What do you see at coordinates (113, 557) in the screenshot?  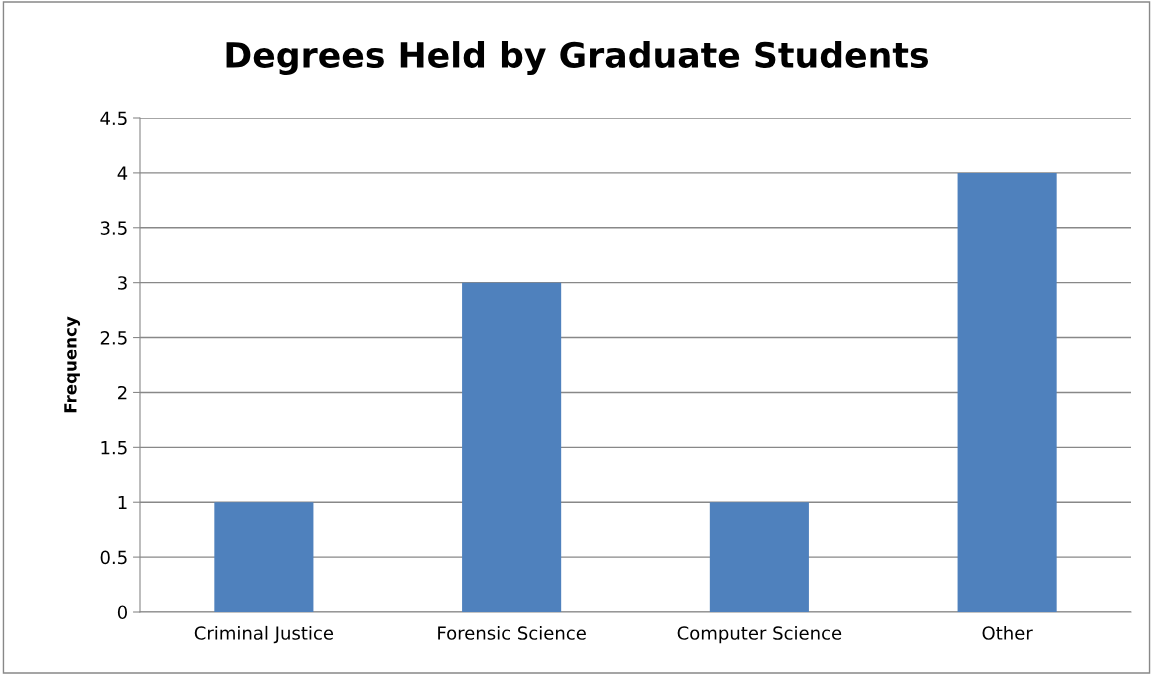 I see `y-tick-label: 0.5` at bounding box center [113, 557].